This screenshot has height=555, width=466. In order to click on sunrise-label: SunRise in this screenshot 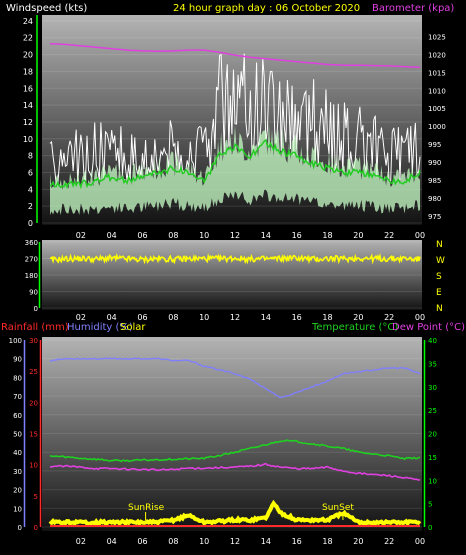, I will do `click(146, 508)`.